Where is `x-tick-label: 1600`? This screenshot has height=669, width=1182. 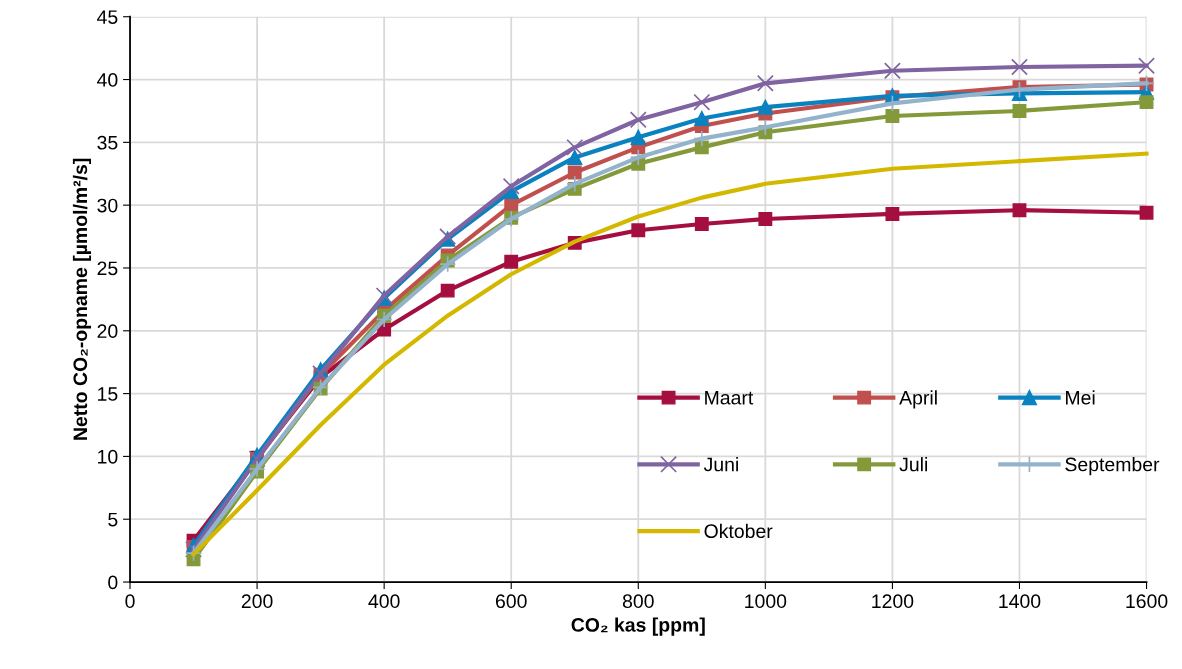
x-tick-label: 1600 is located at coordinates (1147, 601).